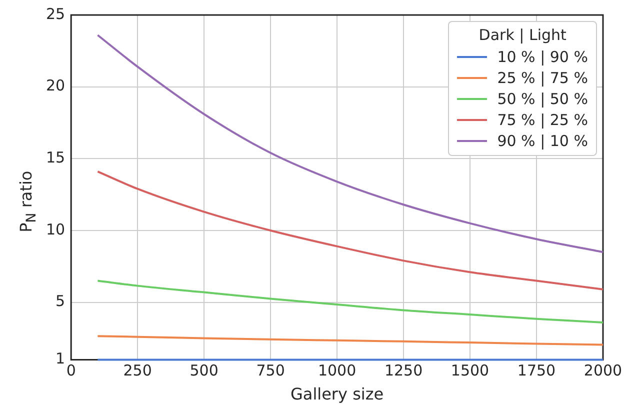 The height and width of the screenshot is (413, 631). What do you see at coordinates (61, 359) in the screenshot?
I see `y-tick-label: 1` at bounding box center [61, 359].